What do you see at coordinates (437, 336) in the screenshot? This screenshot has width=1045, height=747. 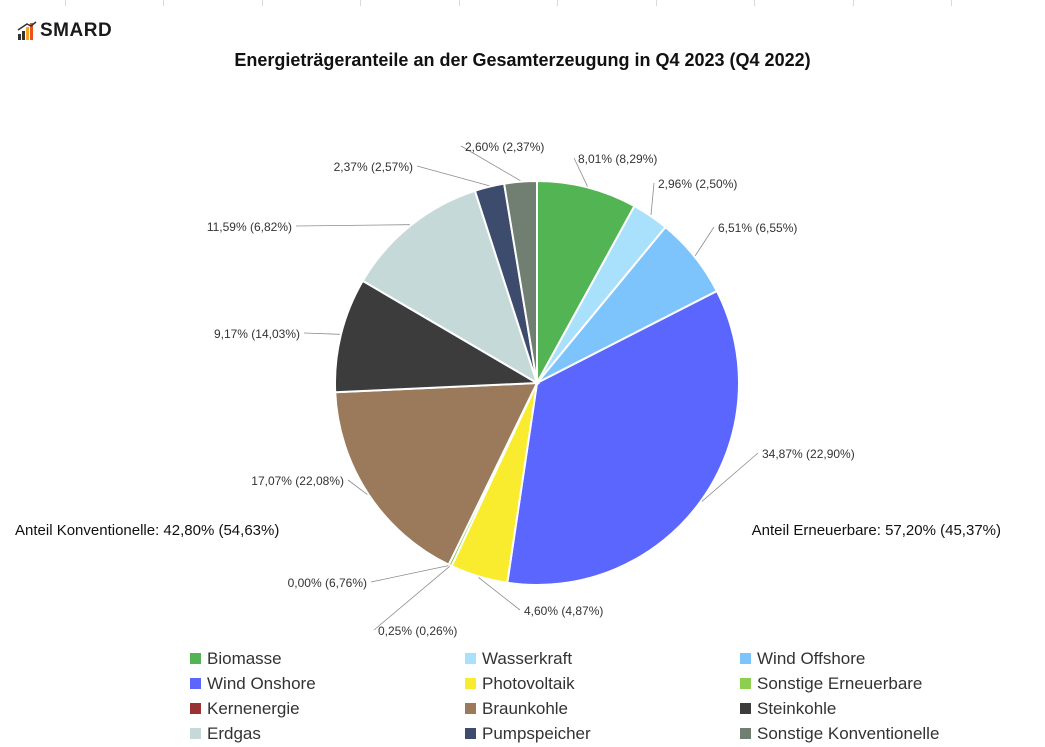 I see `pie-slice-steinkohle` at bounding box center [437, 336].